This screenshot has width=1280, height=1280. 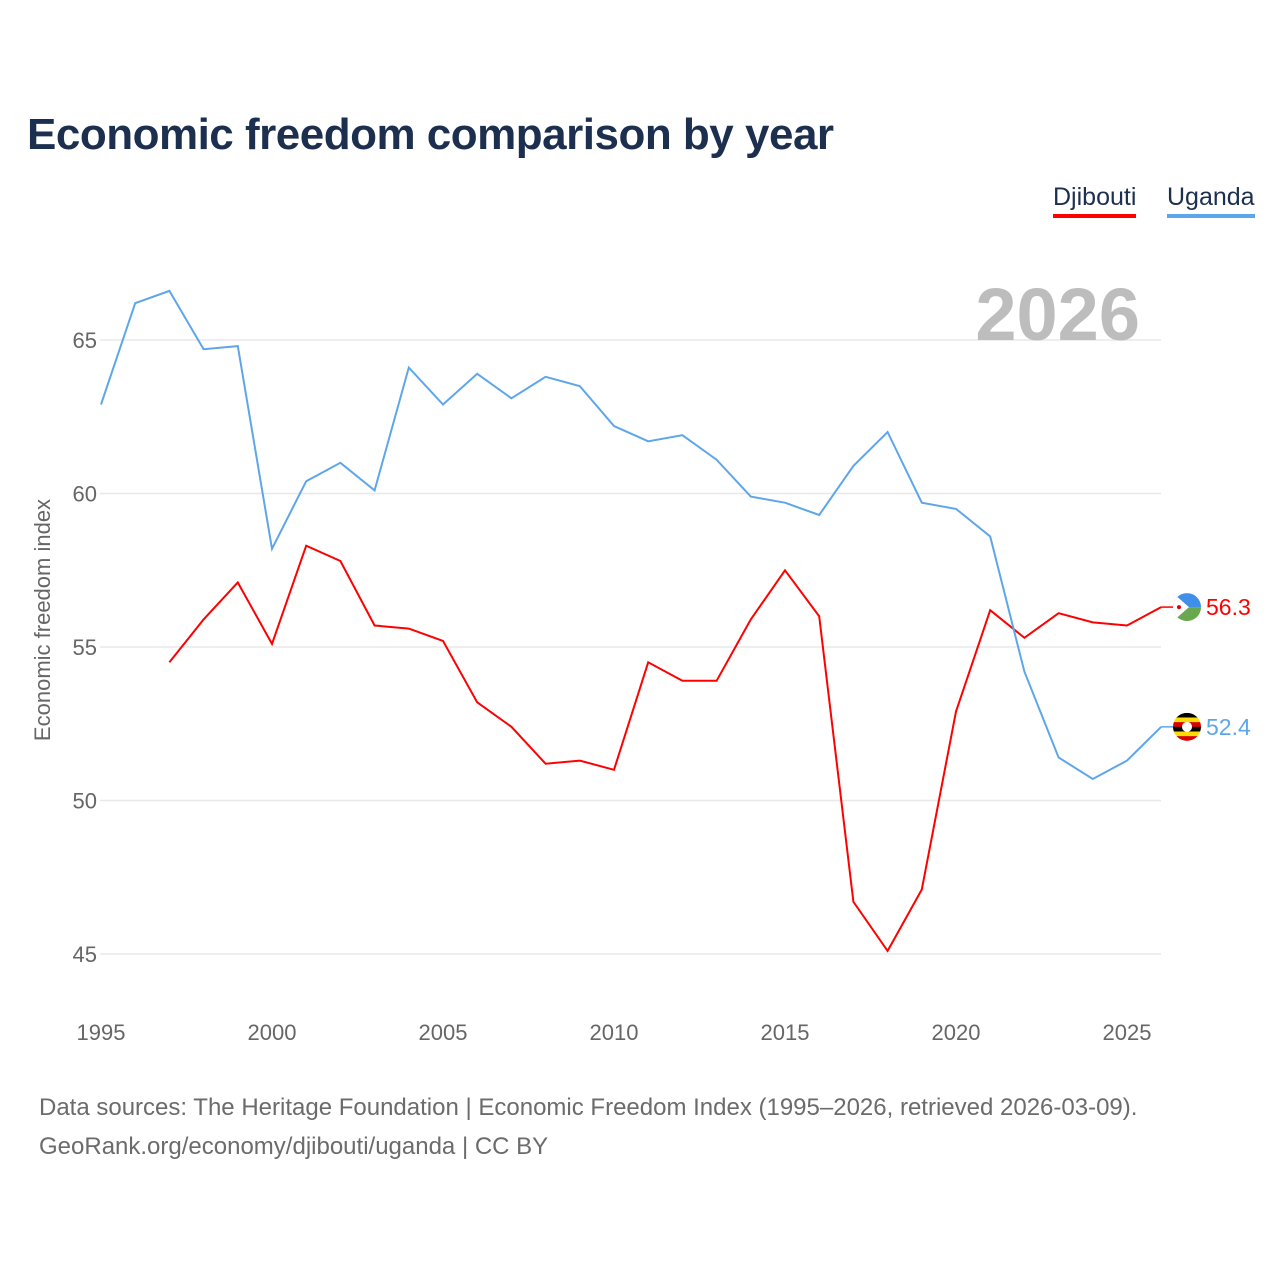 What do you see at coordinates (443, 1032) in the screenshot?
I see `x-tick-label: 2005` at bounding box center [443, 1032].